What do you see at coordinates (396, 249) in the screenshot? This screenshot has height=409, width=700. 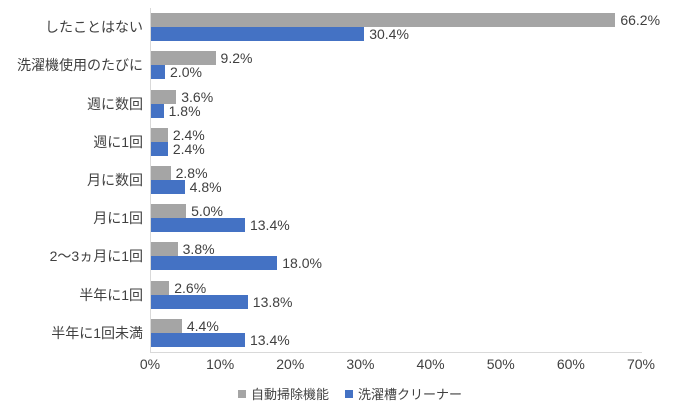 I see `bar-line: 3.8%` at bounding box center [396, 249].